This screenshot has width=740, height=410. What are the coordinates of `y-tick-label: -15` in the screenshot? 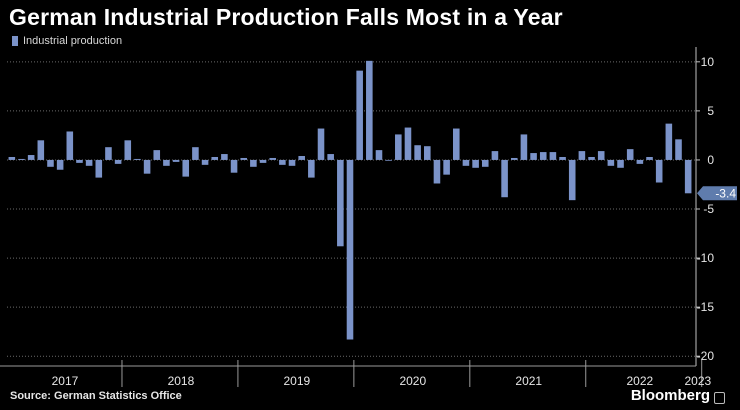 It's located at (706, 307).